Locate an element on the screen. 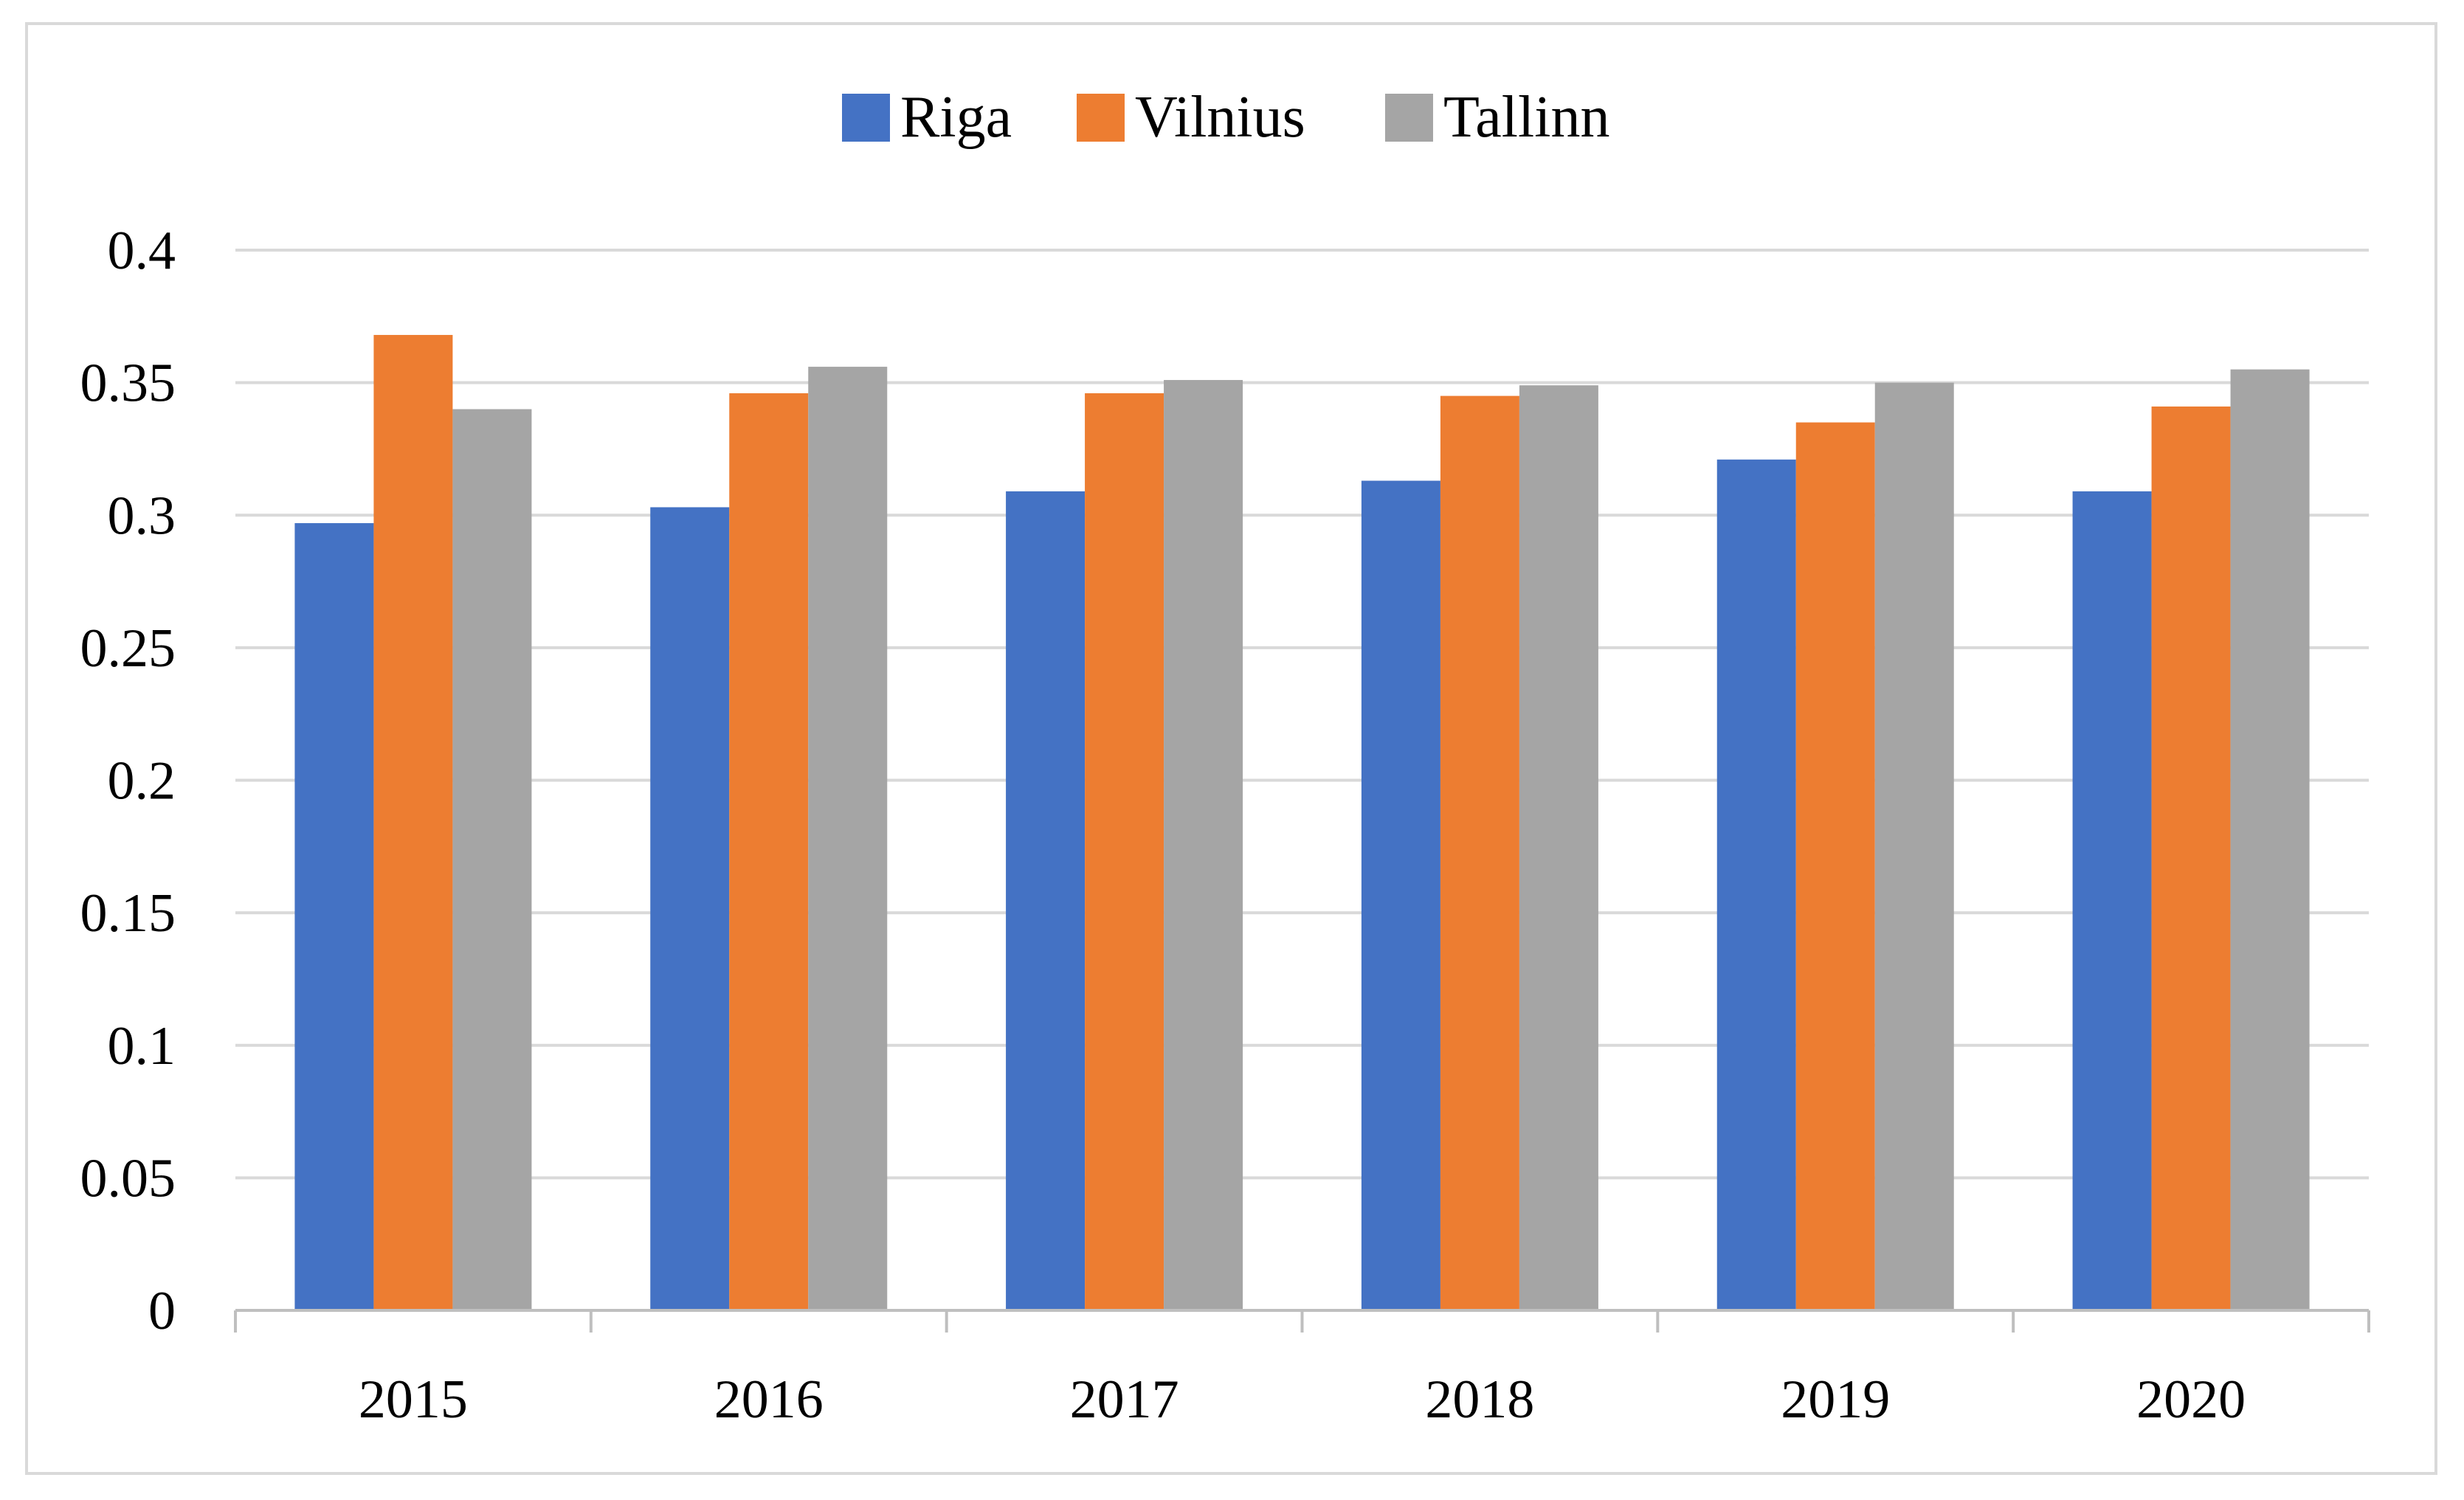  bar-vilnius-2020 is located at coordinates (2191, 858).